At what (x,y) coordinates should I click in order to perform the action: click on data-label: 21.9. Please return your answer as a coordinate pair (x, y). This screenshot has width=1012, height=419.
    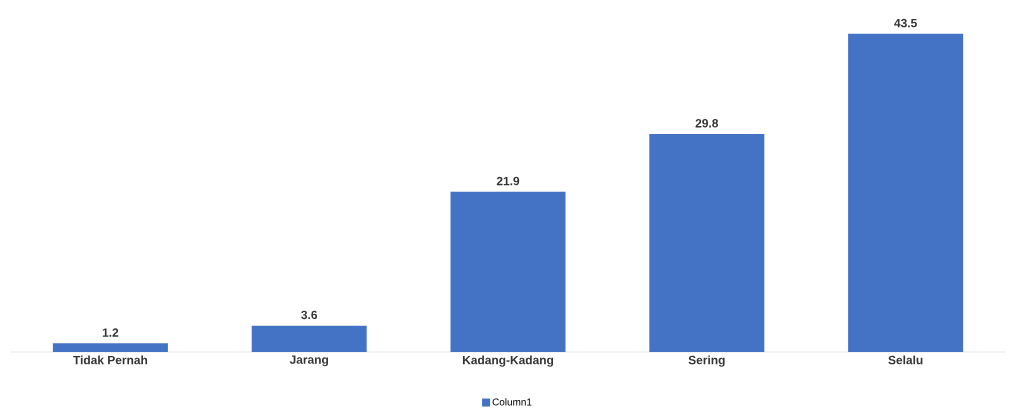
    Looking at the image, I should click on (508, 181).